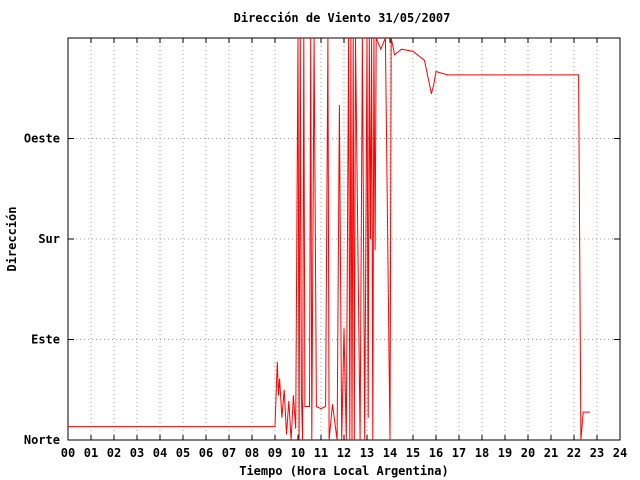 Image resolution: width=640 pixels, height=480 pixels. I want to click on x-tick-label: 05, so click(183, 453).